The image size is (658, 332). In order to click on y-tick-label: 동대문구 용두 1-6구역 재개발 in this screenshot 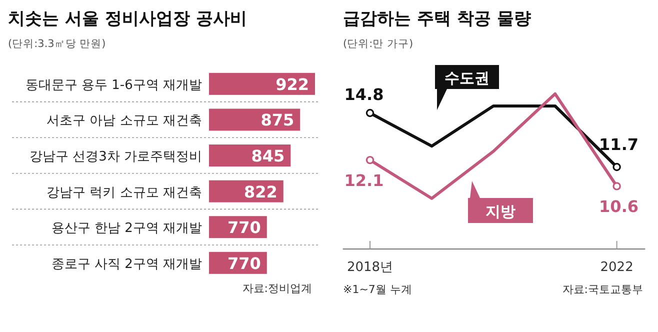, I will do `click(113, 85)`.